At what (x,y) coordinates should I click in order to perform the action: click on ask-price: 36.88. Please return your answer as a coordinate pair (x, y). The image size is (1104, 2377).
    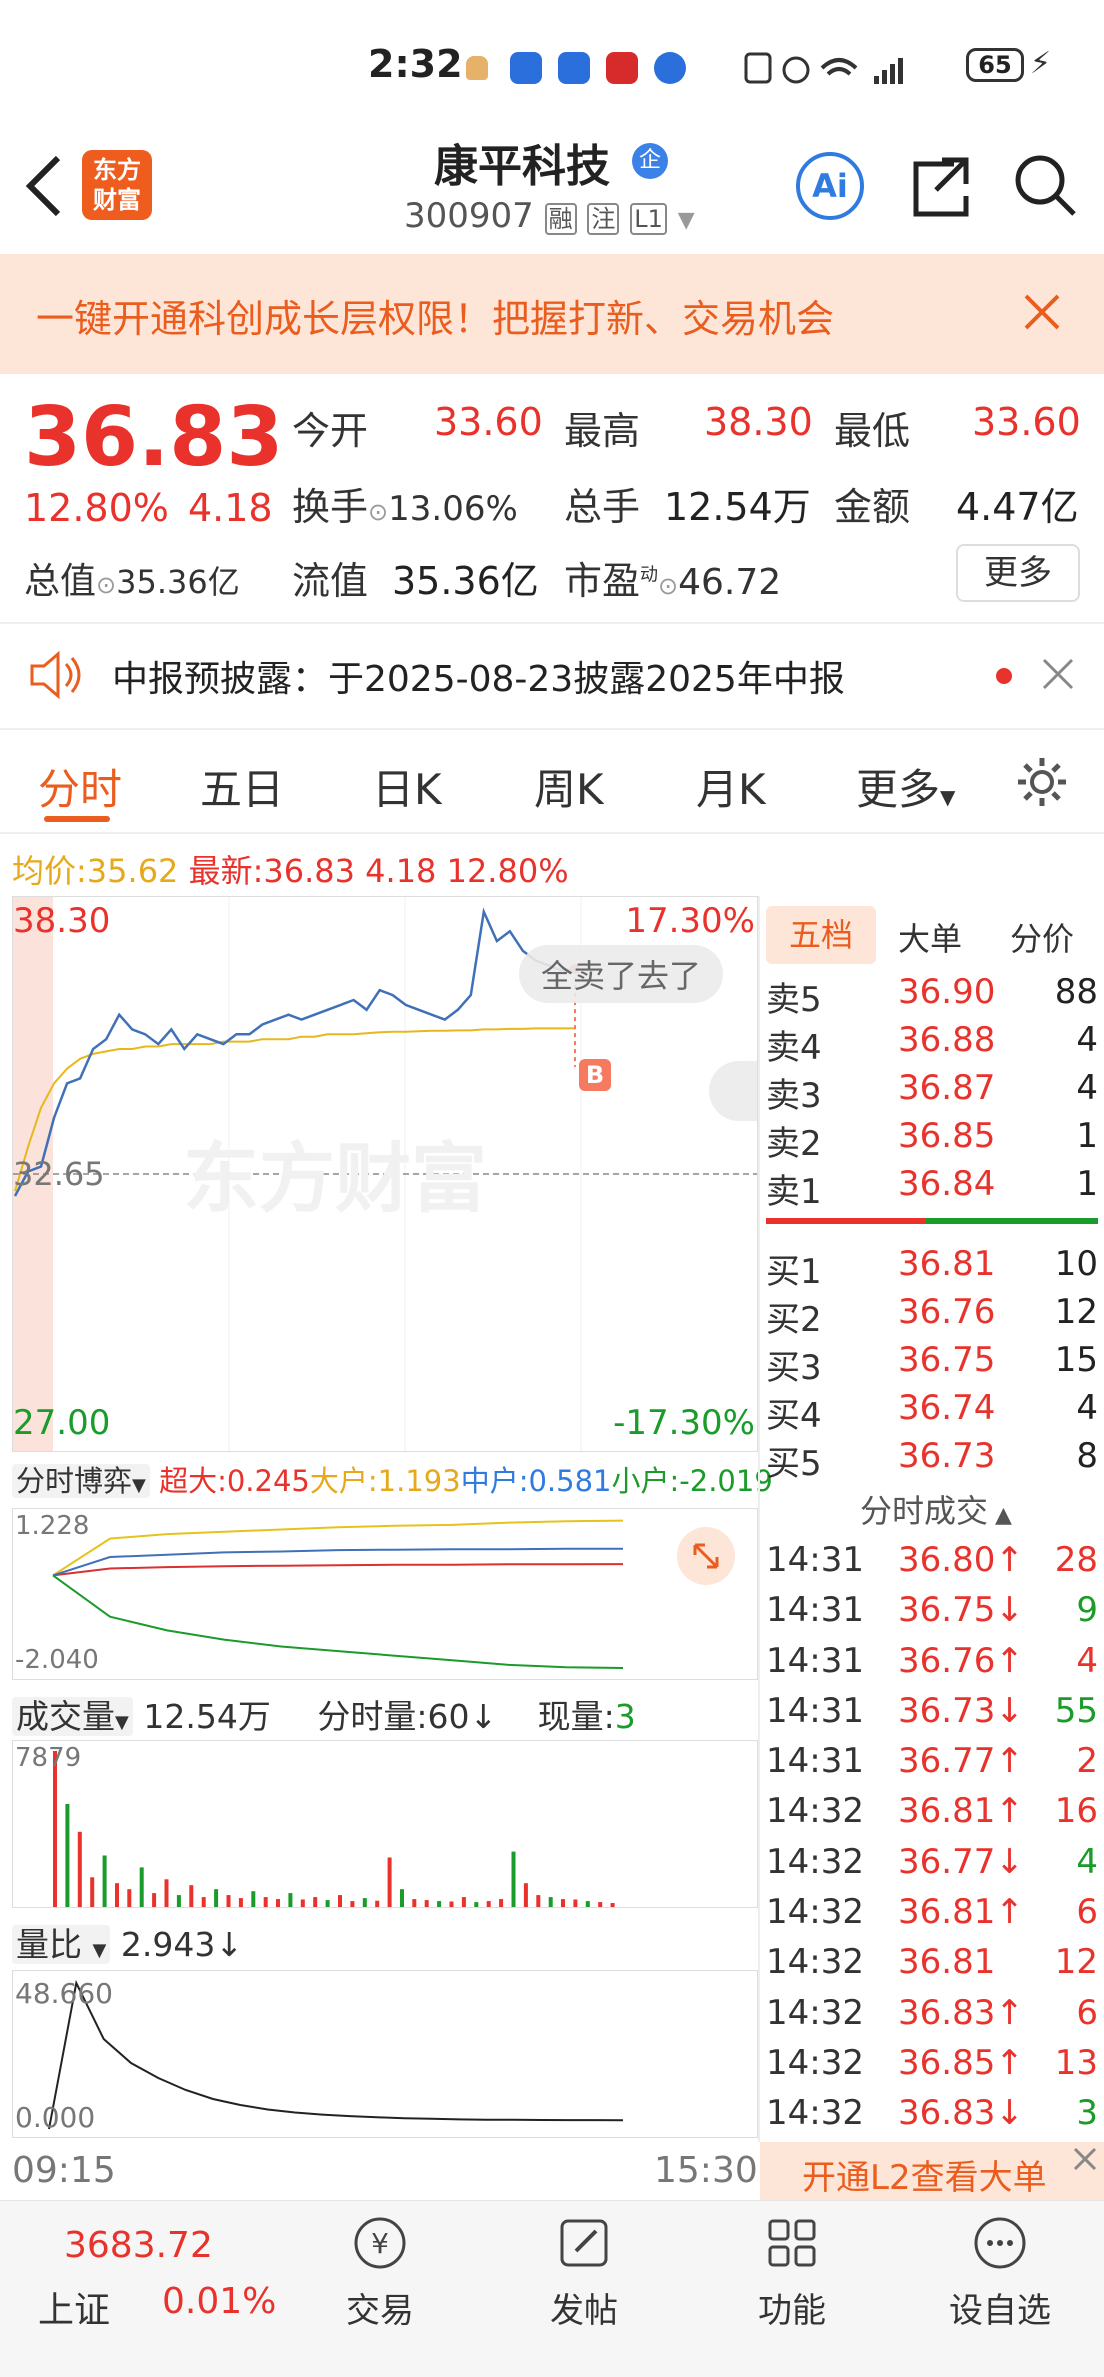
    Looking at the image, I should click on (946, 1040).